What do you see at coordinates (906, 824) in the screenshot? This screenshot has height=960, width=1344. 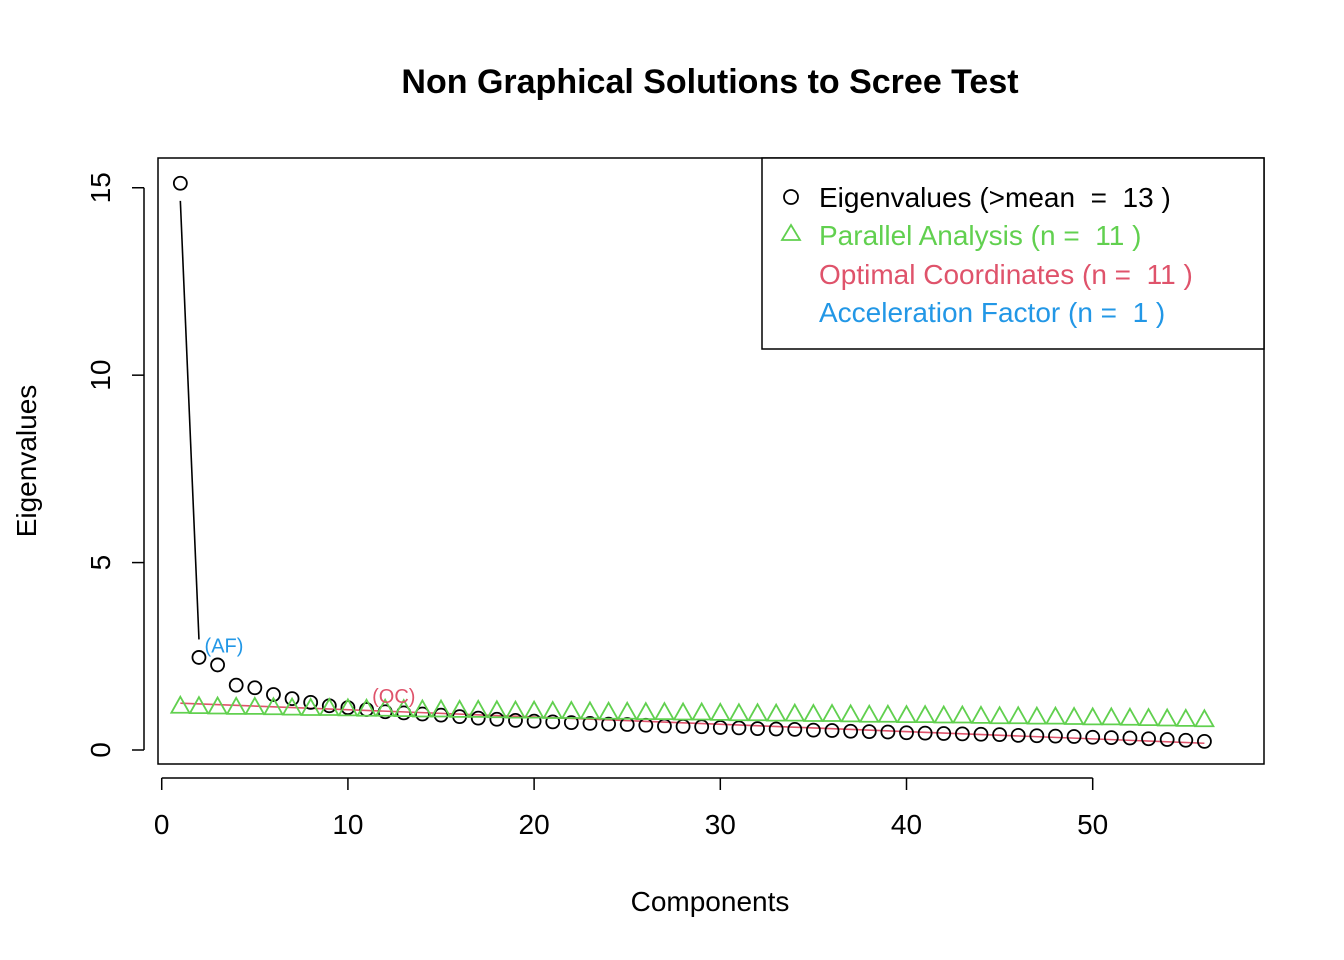 I see `x-tick-label: 40` at bounding box center [906, 824].